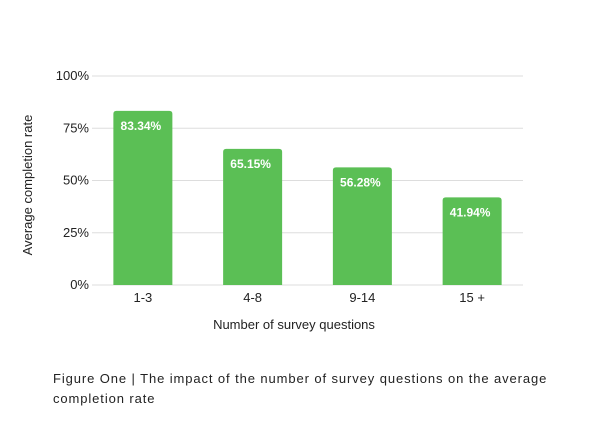 Image resolution: width=610 pixels, height=430 pixels. Describe the element at coordinates (308, 297) in the screenshot. I see `x-axis-ticks: 1-3 4-8 9-14 15 +` at that location.